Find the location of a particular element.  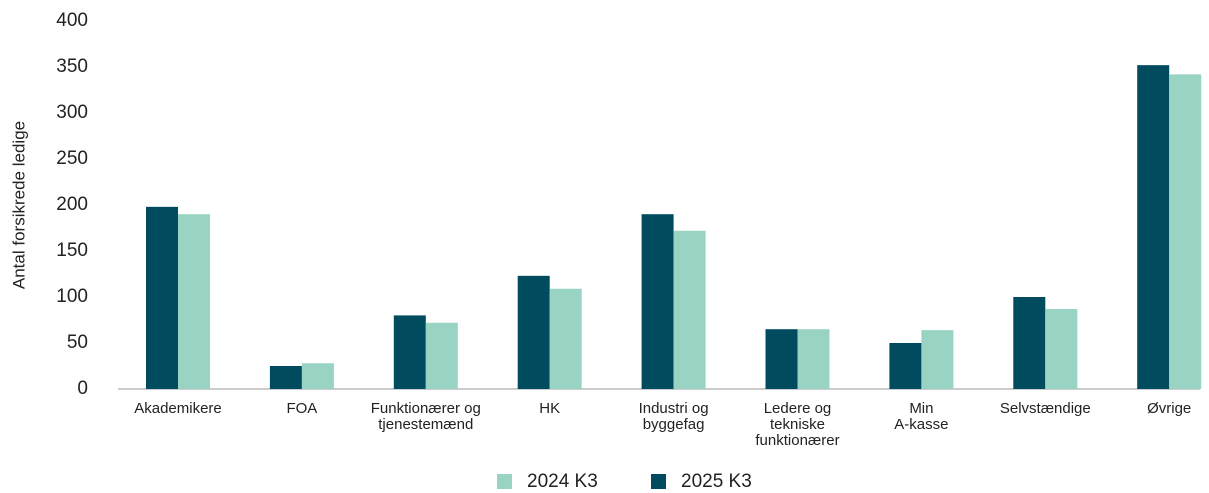

y-tick-label: 350 is located at coordinates (72, 66).